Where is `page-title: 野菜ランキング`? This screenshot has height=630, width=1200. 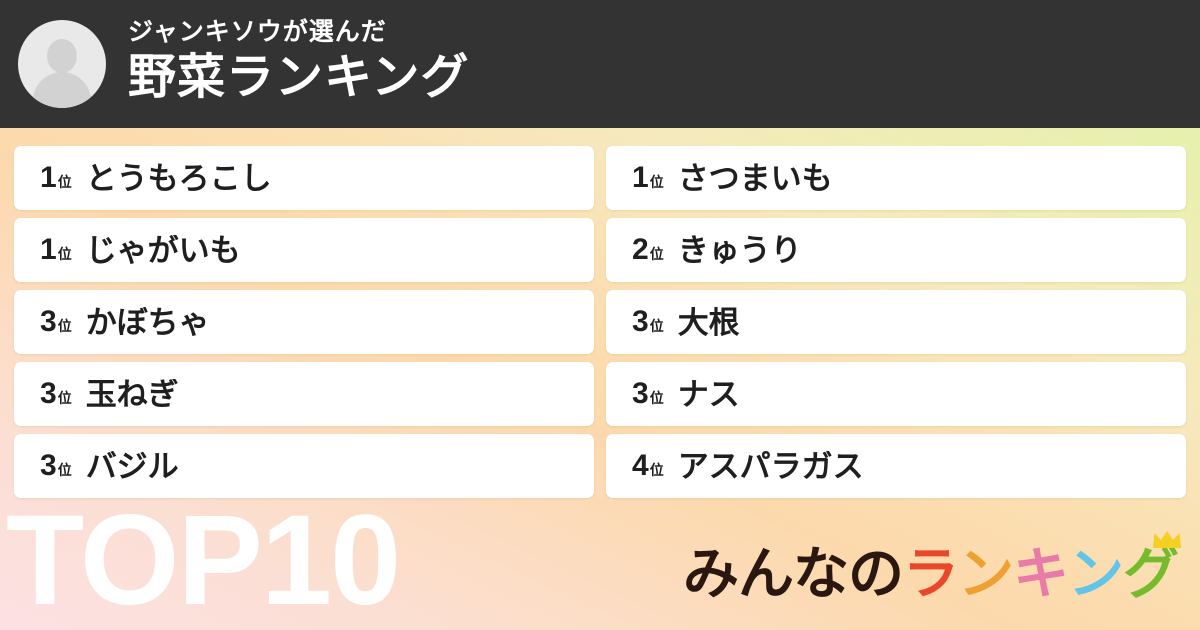
page-title: 野菜ランキング is located at coordinates (299, 77).